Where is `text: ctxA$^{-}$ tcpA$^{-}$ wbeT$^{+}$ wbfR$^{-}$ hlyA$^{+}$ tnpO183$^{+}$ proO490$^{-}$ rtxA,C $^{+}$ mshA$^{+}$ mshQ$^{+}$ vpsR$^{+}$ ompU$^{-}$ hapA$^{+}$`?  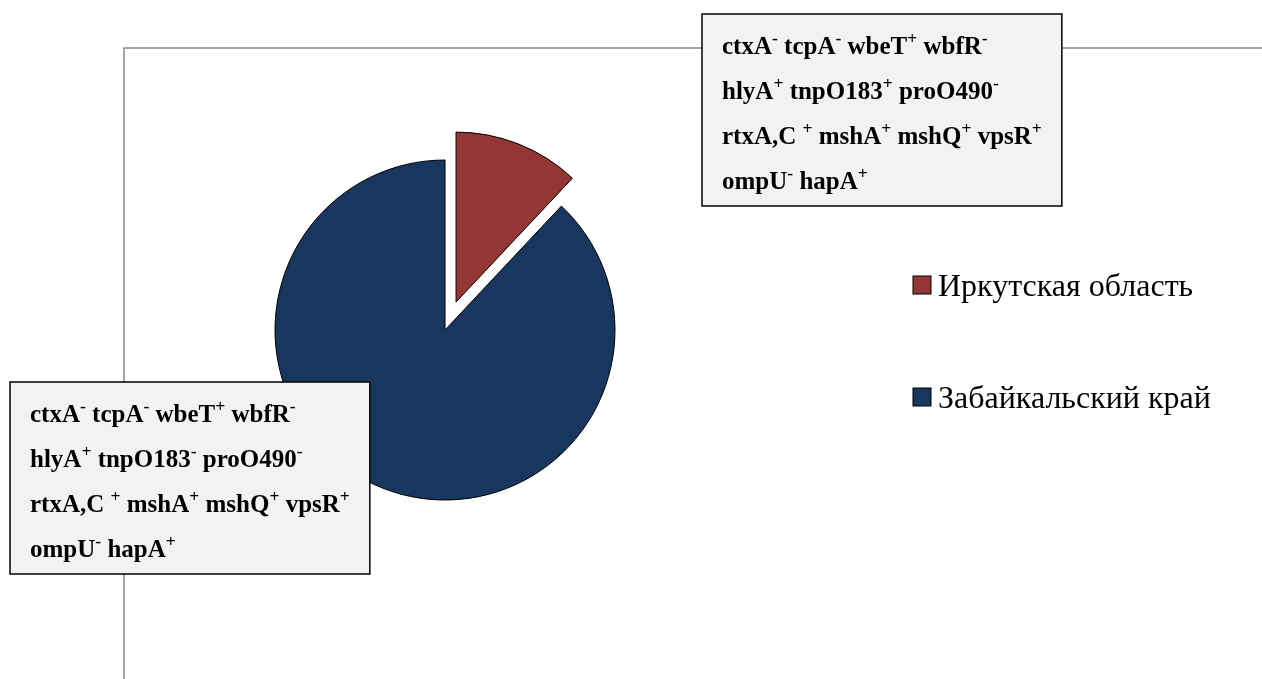
text: ctxA$^{-}$ tcpA$^{-}$ wbeT$^{+}$ wbfR$^{-}$ hlyA$^{+}$ tnpO183$^{+}$ proO490$^{-}$ rtxA,C $^{+}$ mshA$^{+}$ mshQ$^{+}$ vpsR$^{+}$ ompU$^{-}$ hapA$^{+}$ is located at coordinates (882, 111).